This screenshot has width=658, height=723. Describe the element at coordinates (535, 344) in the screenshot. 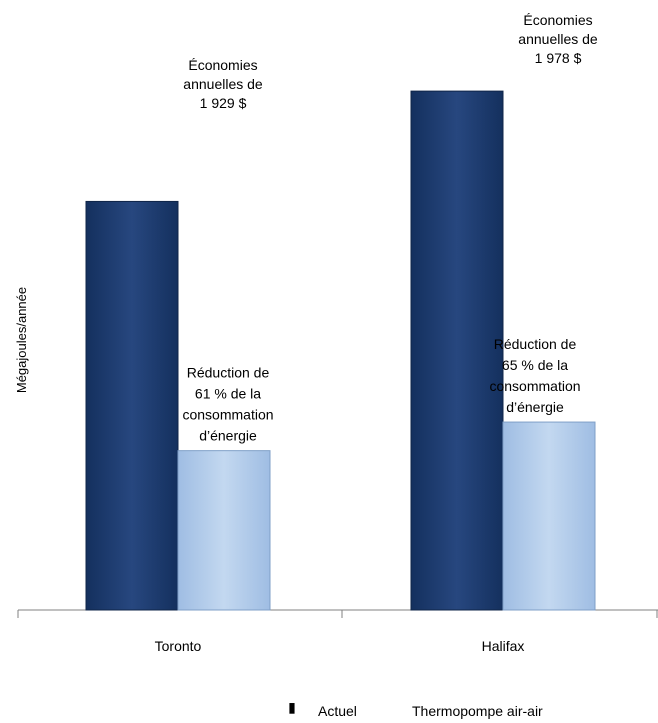

I see `reduction-annotation-halifax: Réduction de` at that location.